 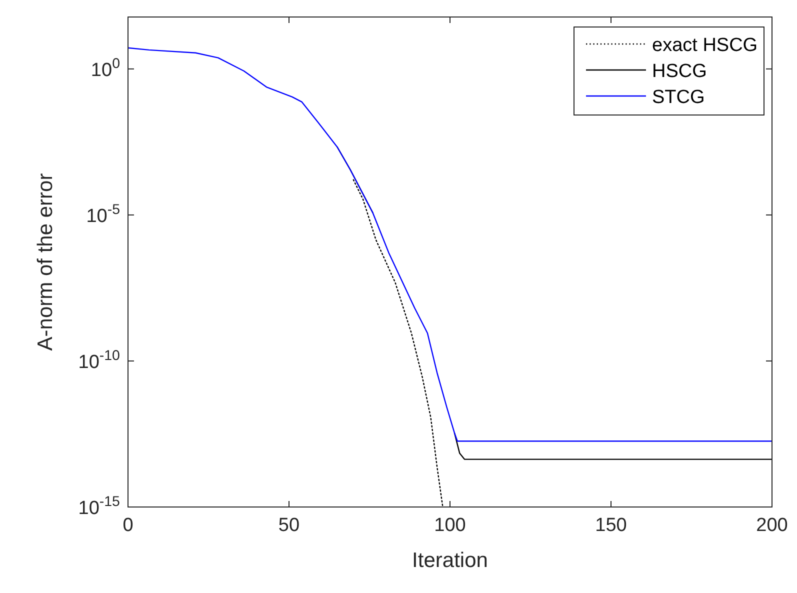 What do you see at coordinates (772, 525) in the screenshot?
I see `x-tick-label: 200` at bounding box center [772, 525].